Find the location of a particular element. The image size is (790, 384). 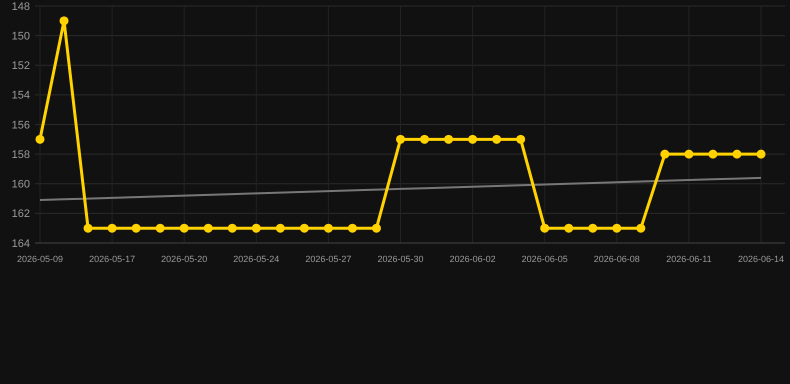

x-tick-label: 2026-05-17 is located at coordinates (112, 259).